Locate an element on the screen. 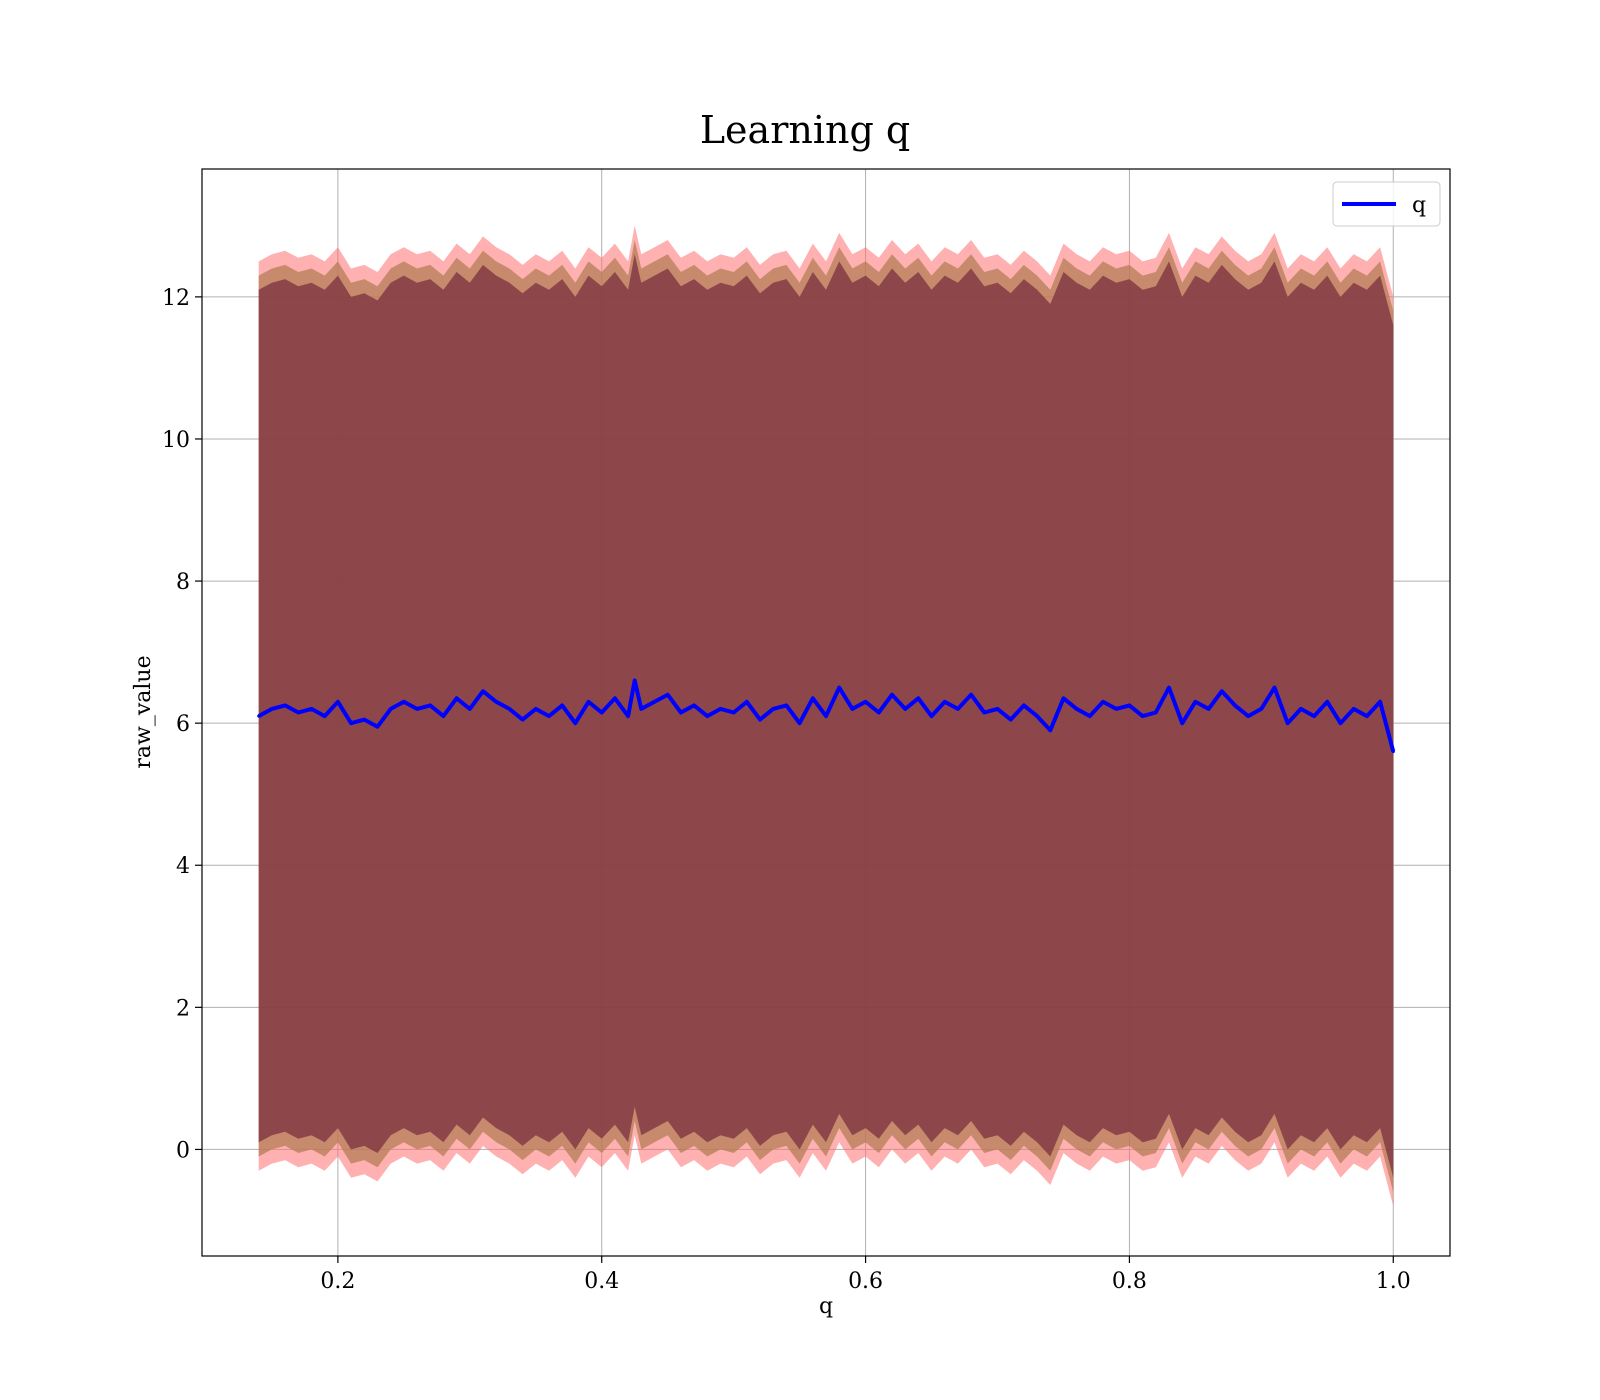 The width and height of the screenshot is (1600, 1400). series-line-q is located at coordinates (826, 715).